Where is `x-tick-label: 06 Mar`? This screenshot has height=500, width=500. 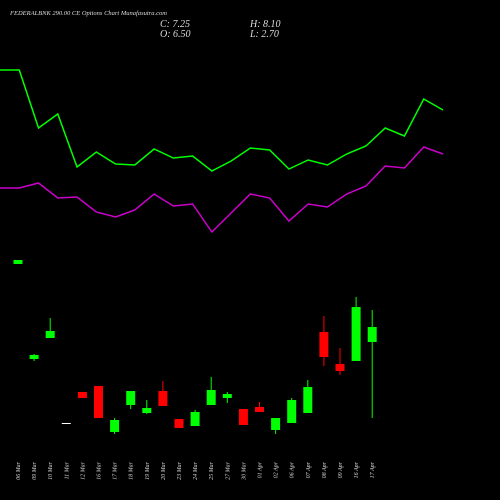 x-tick-label: 06 Mar is located at coordinates (19, 470).